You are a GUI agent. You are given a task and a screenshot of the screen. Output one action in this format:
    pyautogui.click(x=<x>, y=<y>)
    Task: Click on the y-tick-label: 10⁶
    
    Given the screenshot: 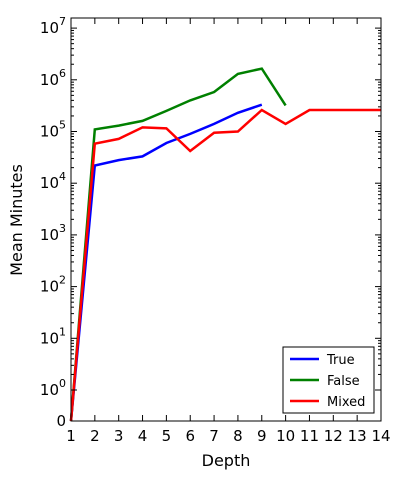 What is the action you would take?
    pyautogui.click(x=53, y=78)
    